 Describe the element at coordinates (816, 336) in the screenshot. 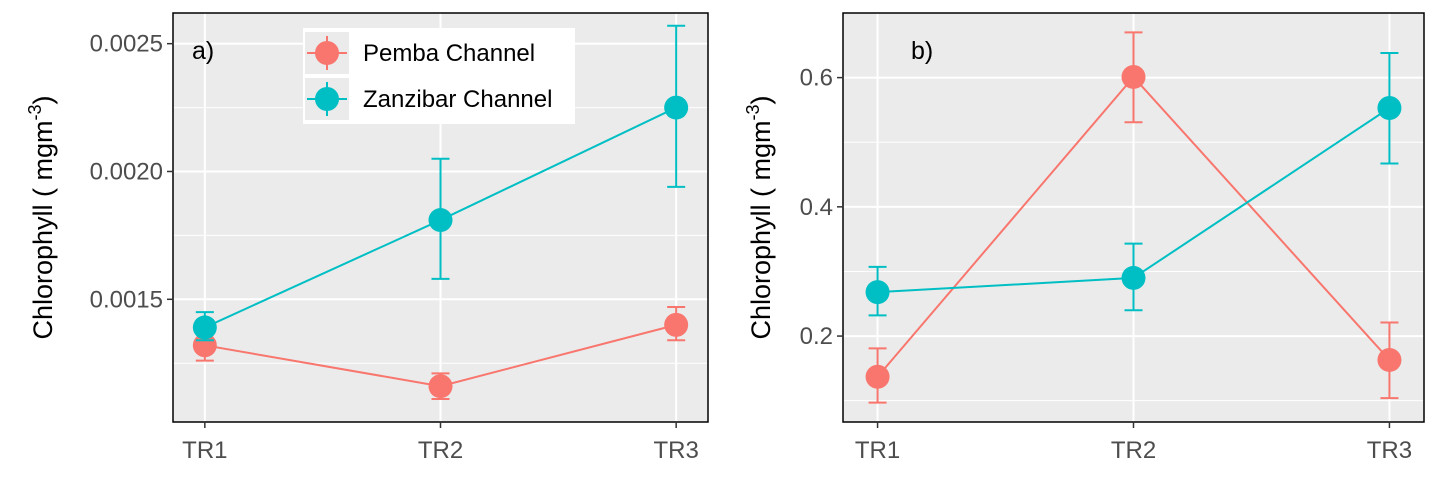

I see `y-tick-label: 0.2` at that location.